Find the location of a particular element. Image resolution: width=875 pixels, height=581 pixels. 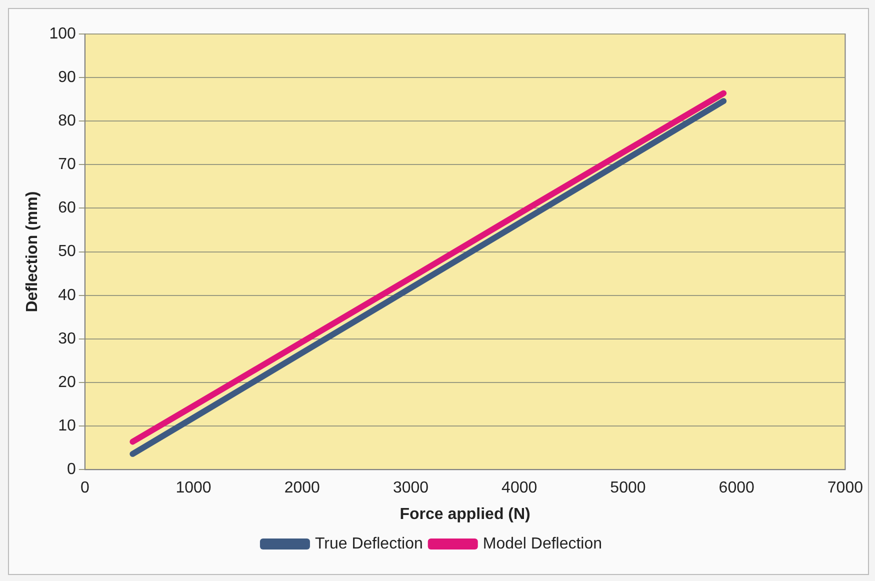

y-axis-title: Deflection (mm) is located at coordinates (33, 251).